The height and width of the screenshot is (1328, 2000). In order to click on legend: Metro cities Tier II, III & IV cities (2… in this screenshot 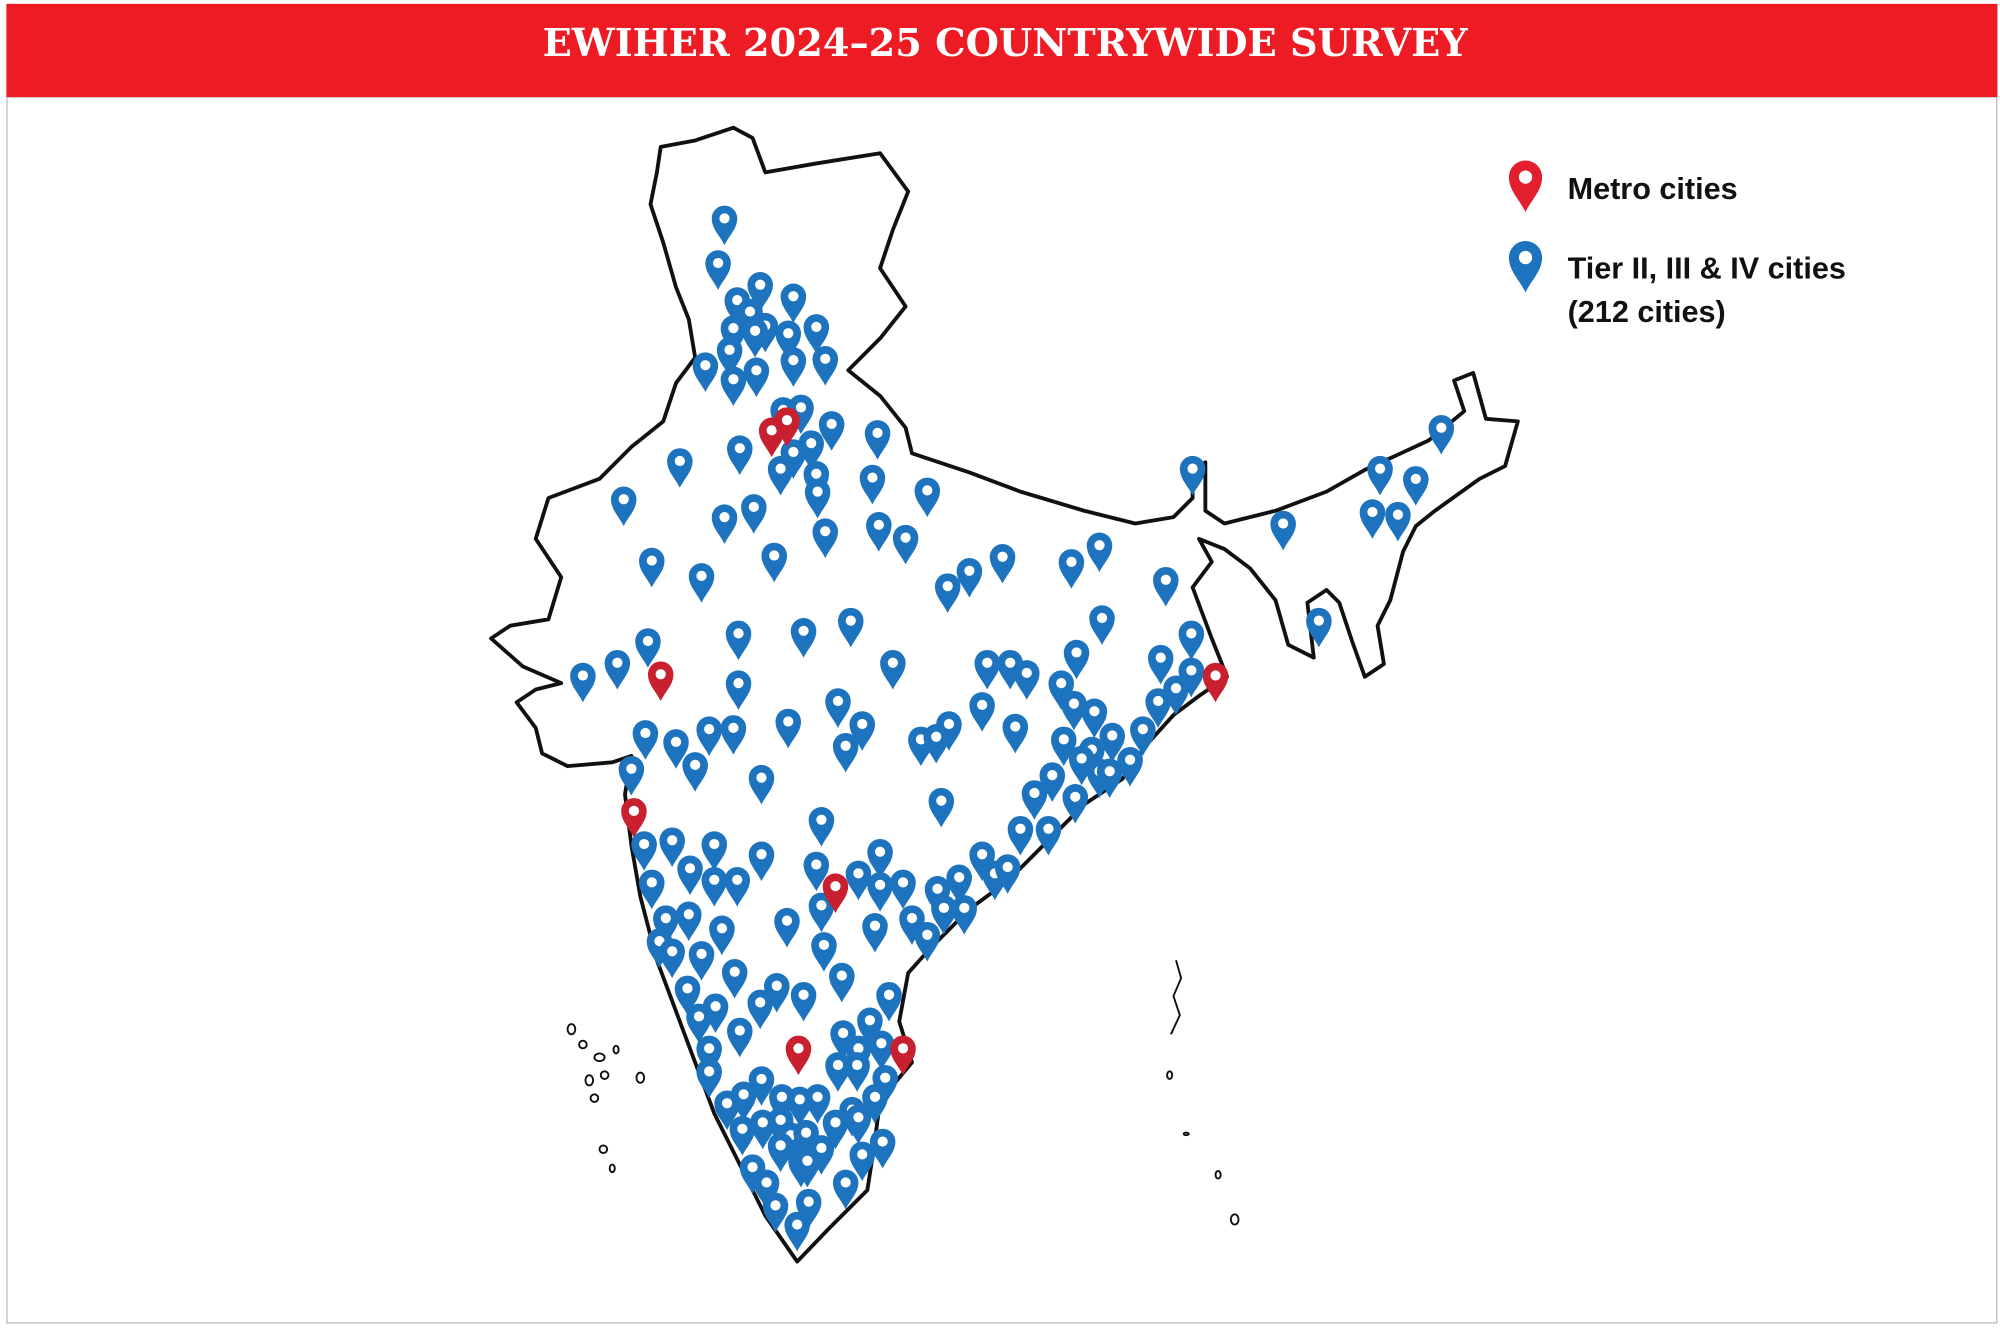, I will do `click(1677, 244)`.